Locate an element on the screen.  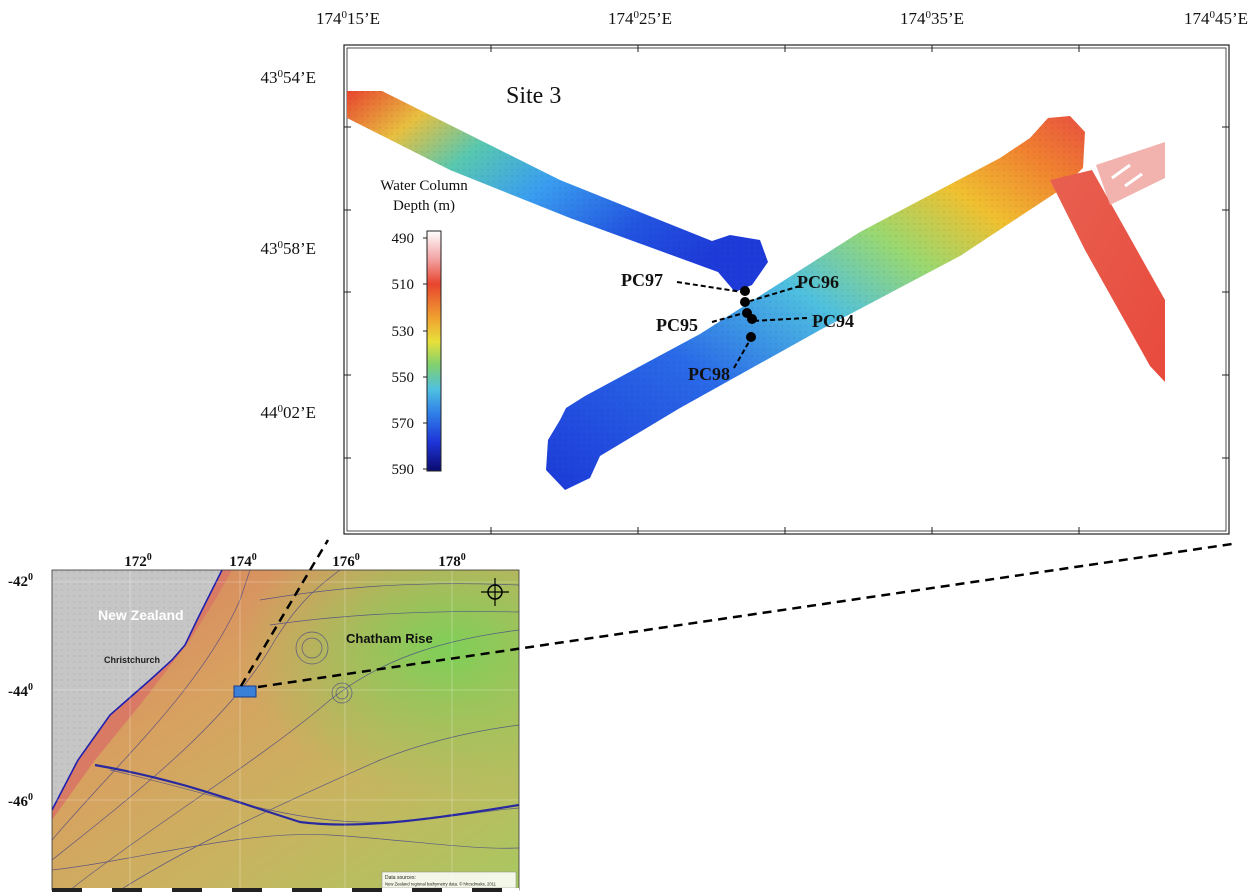
lon-label-3: 174035’E is located at coordinates (932, 18).